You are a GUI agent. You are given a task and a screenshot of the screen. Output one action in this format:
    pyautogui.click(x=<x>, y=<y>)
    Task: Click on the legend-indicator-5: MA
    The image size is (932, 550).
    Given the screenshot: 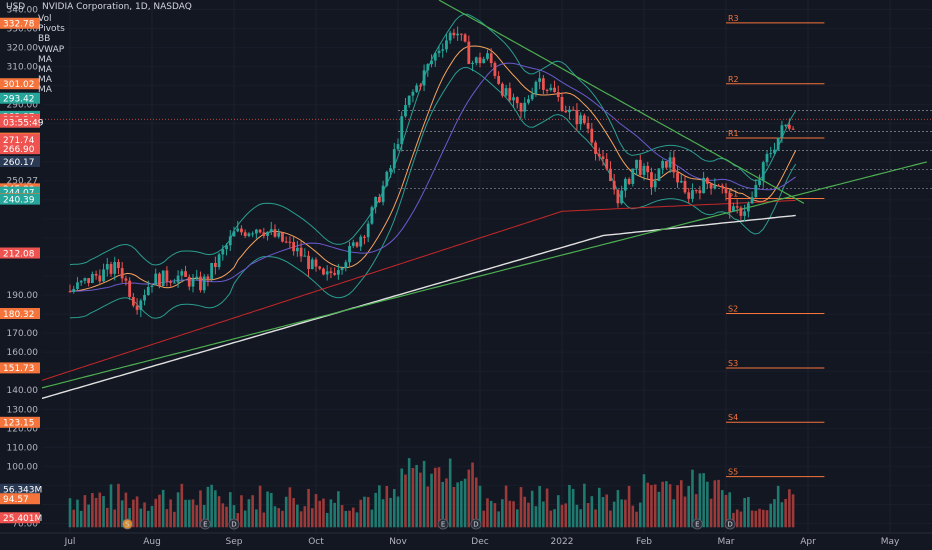 What is the action you would take?
    pyautogui.click(x=45, y=70)
    